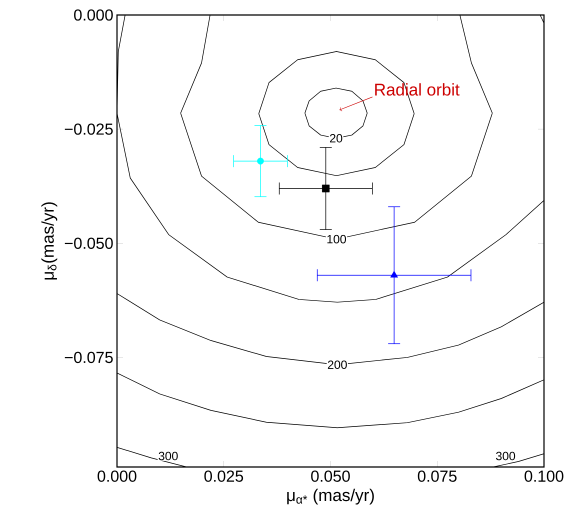 Image resolution: width=576 pixels, height=525 pixels. What do you see at coordinates (88, 243) in the screenshot?
I see `y-tick-label: −0.050` at bounding box center [88, 243].